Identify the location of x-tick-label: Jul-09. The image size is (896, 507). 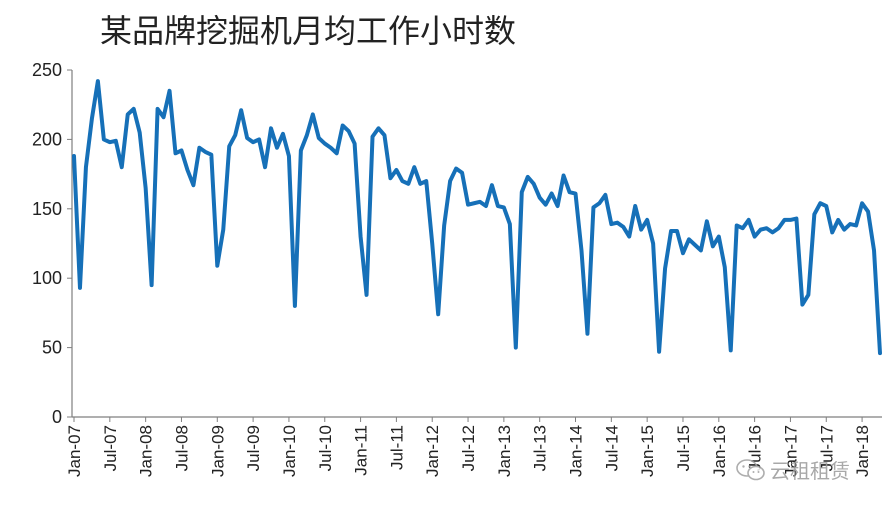
(253, 448).